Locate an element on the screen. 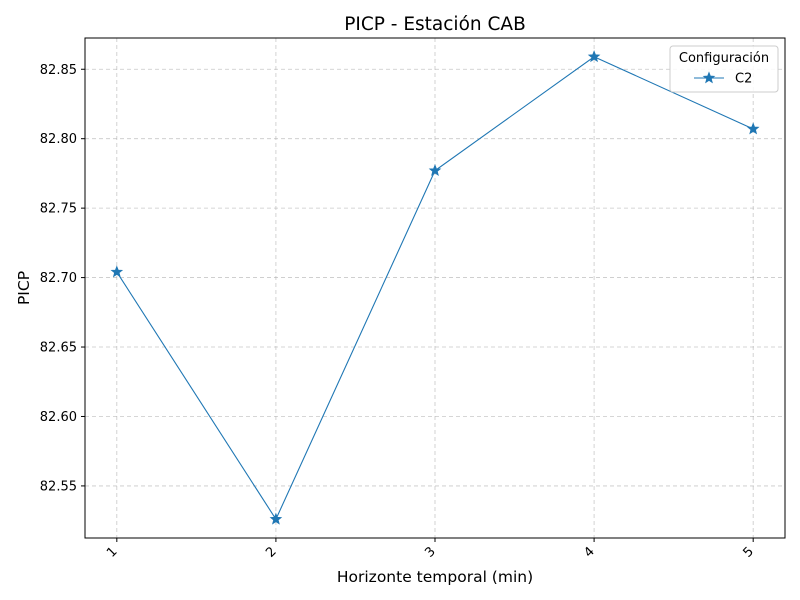  chart-title: PICP - Estación CAB is located at coordinates (435, 24).